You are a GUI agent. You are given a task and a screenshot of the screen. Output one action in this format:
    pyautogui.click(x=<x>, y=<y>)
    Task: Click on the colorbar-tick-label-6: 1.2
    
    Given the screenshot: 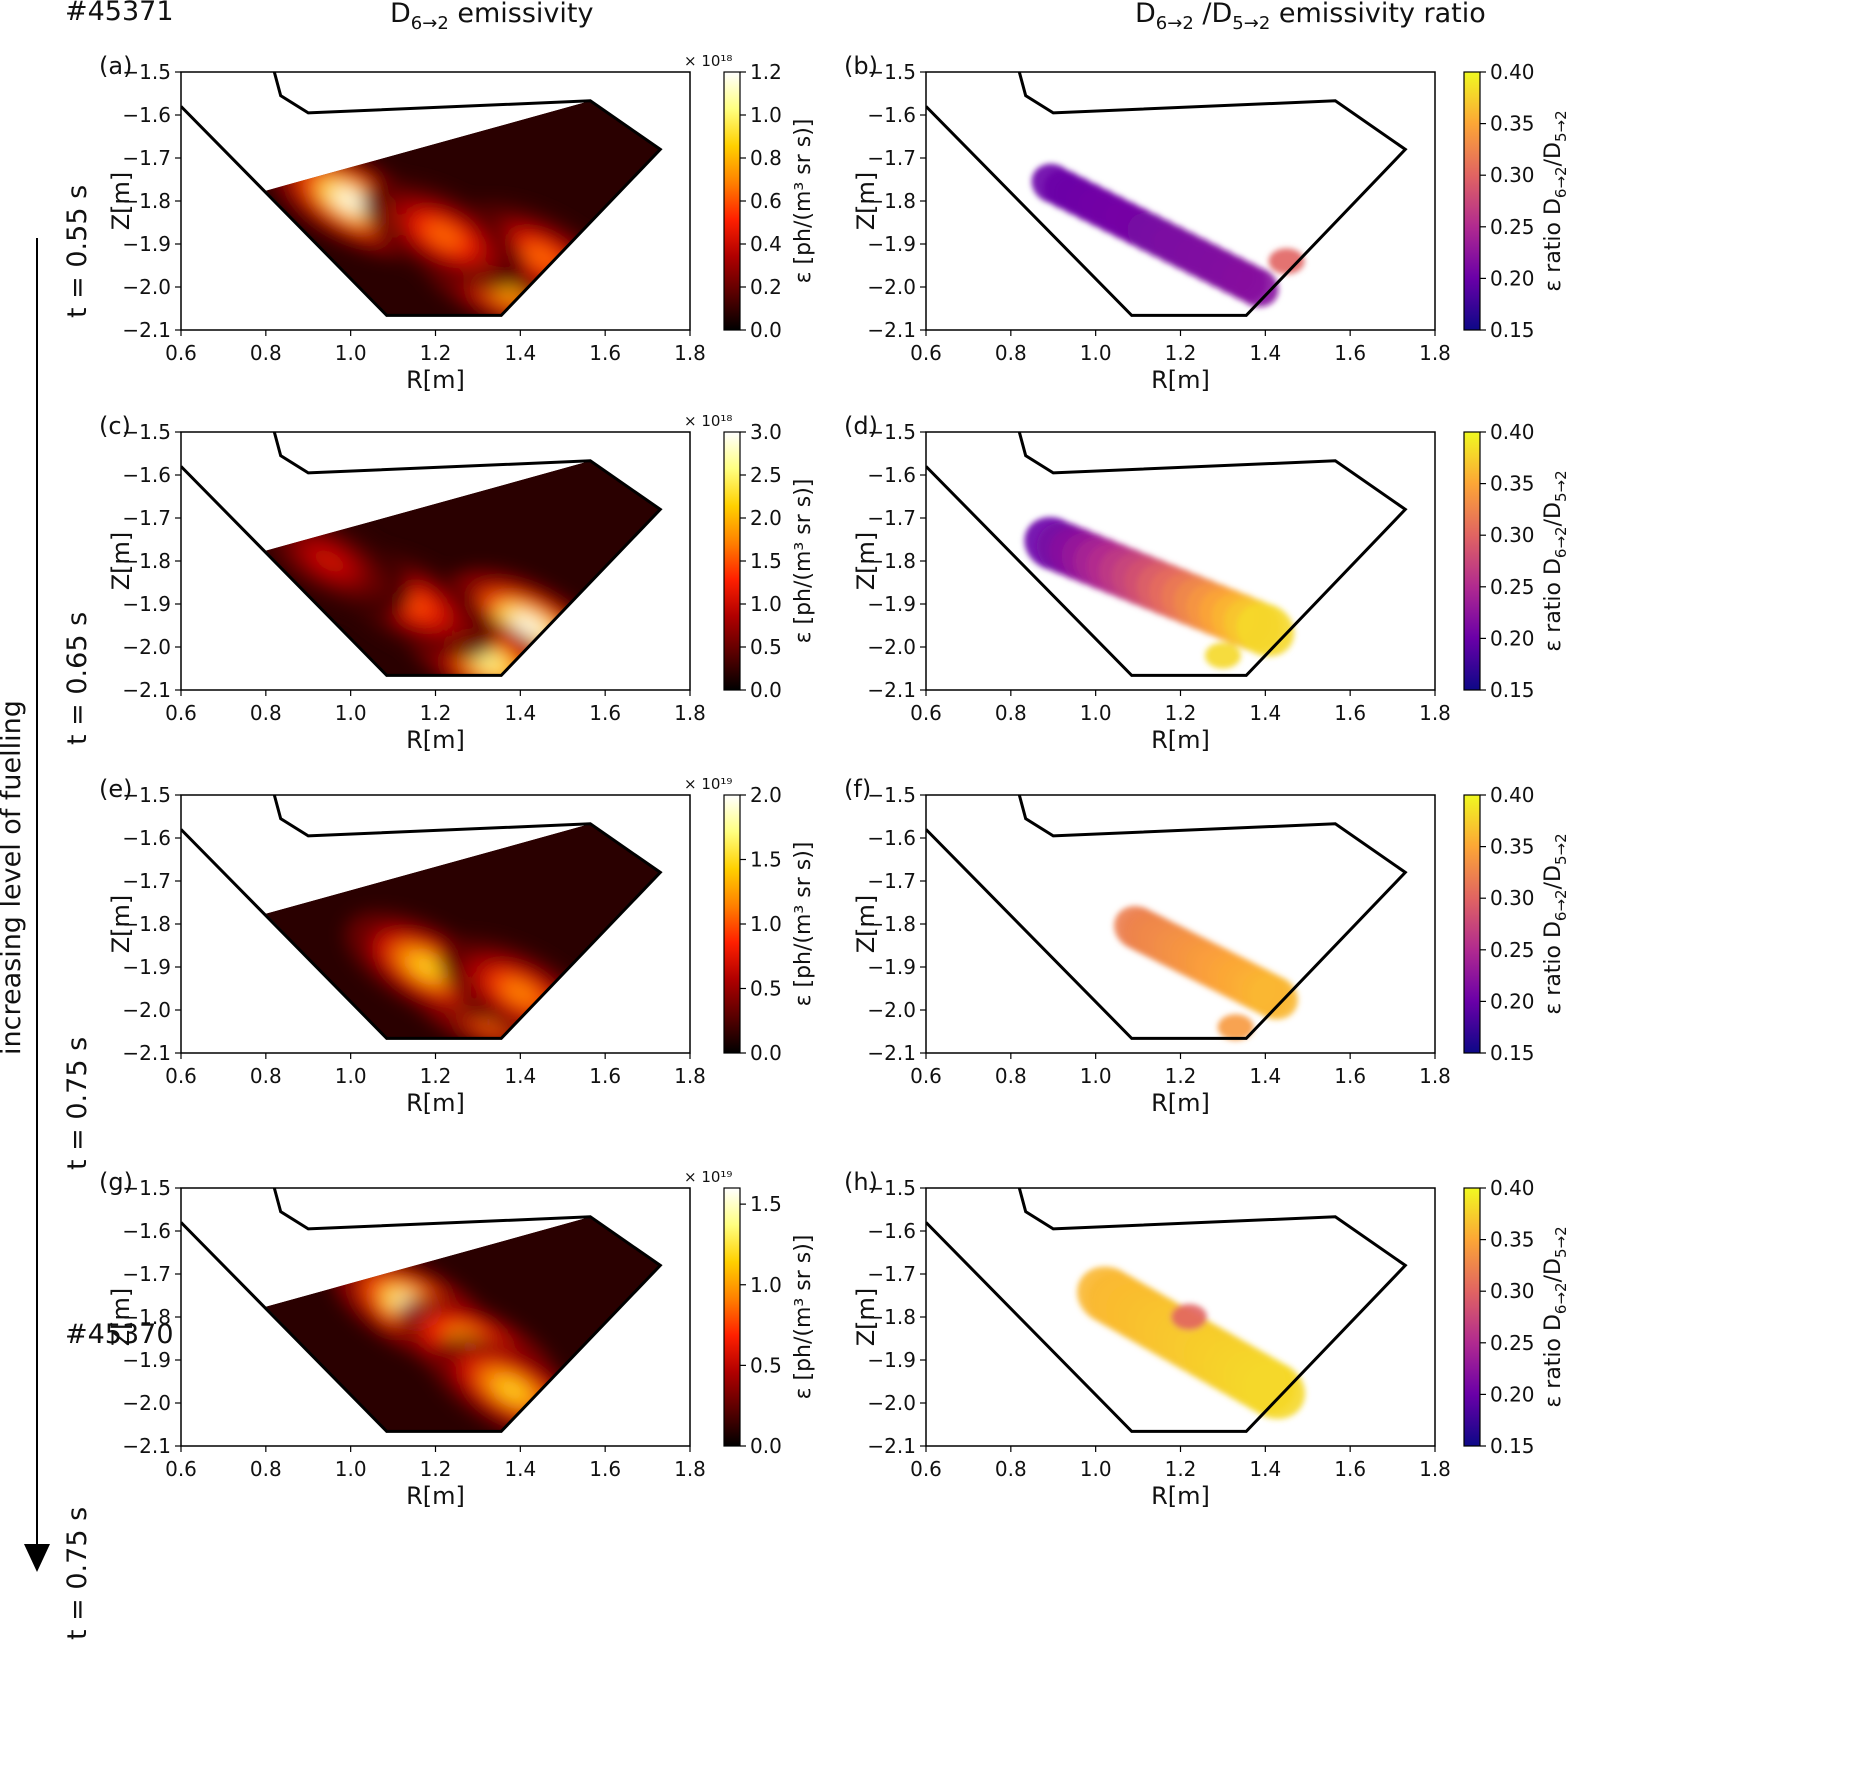 What is the action you would take?
    pyautogui.click(x=766, y=72)
    